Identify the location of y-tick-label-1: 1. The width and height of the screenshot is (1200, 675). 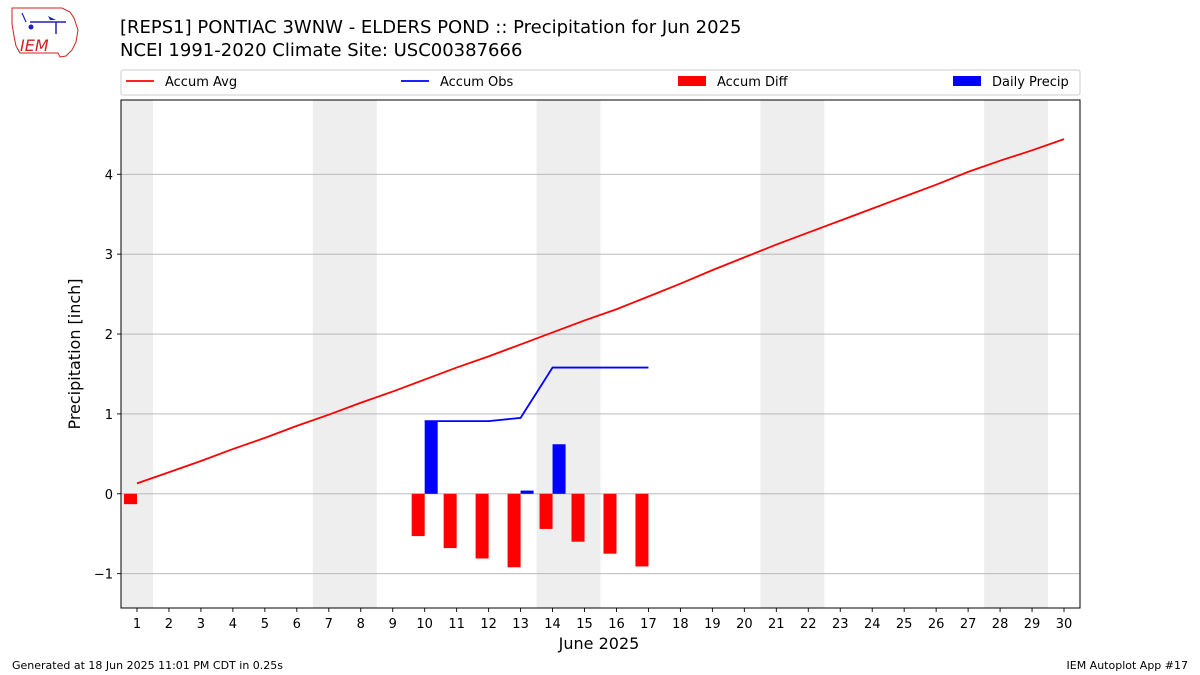
(109, 415).